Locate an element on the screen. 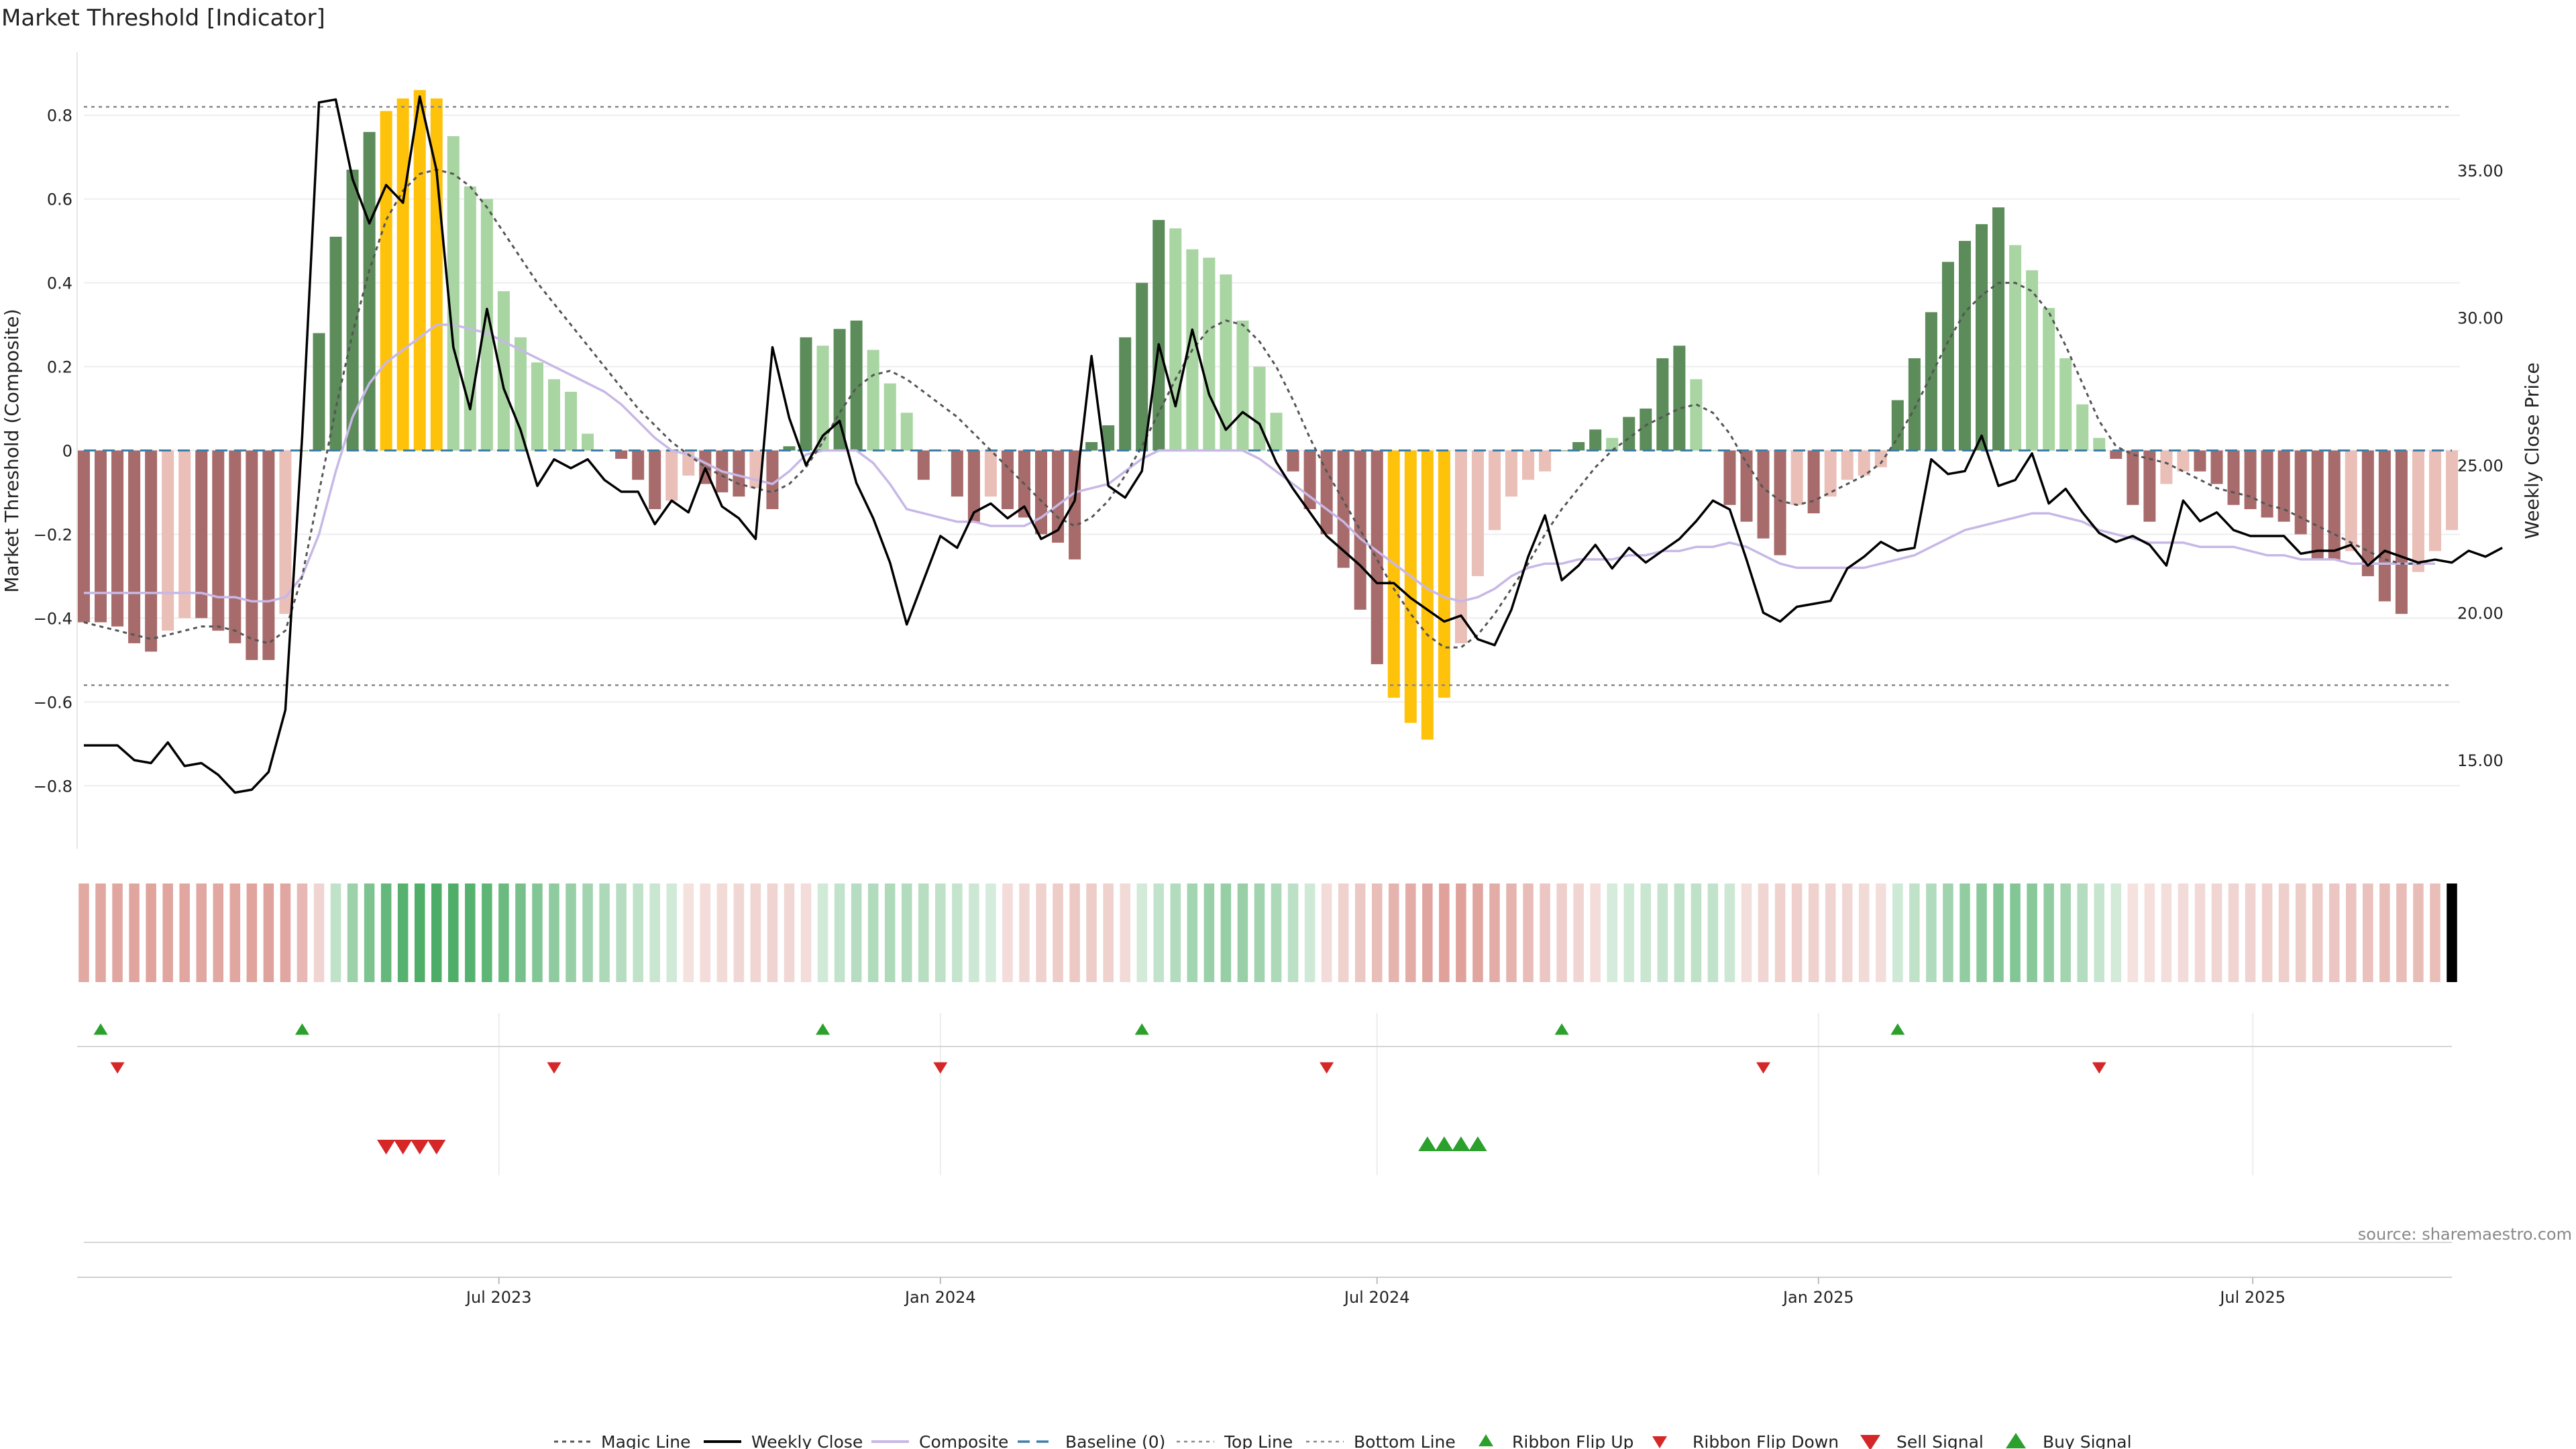 This screenshot has width=2576, height=1449. legend-sell-signal: Sell Signal is located at coordinates (1940, 1440).